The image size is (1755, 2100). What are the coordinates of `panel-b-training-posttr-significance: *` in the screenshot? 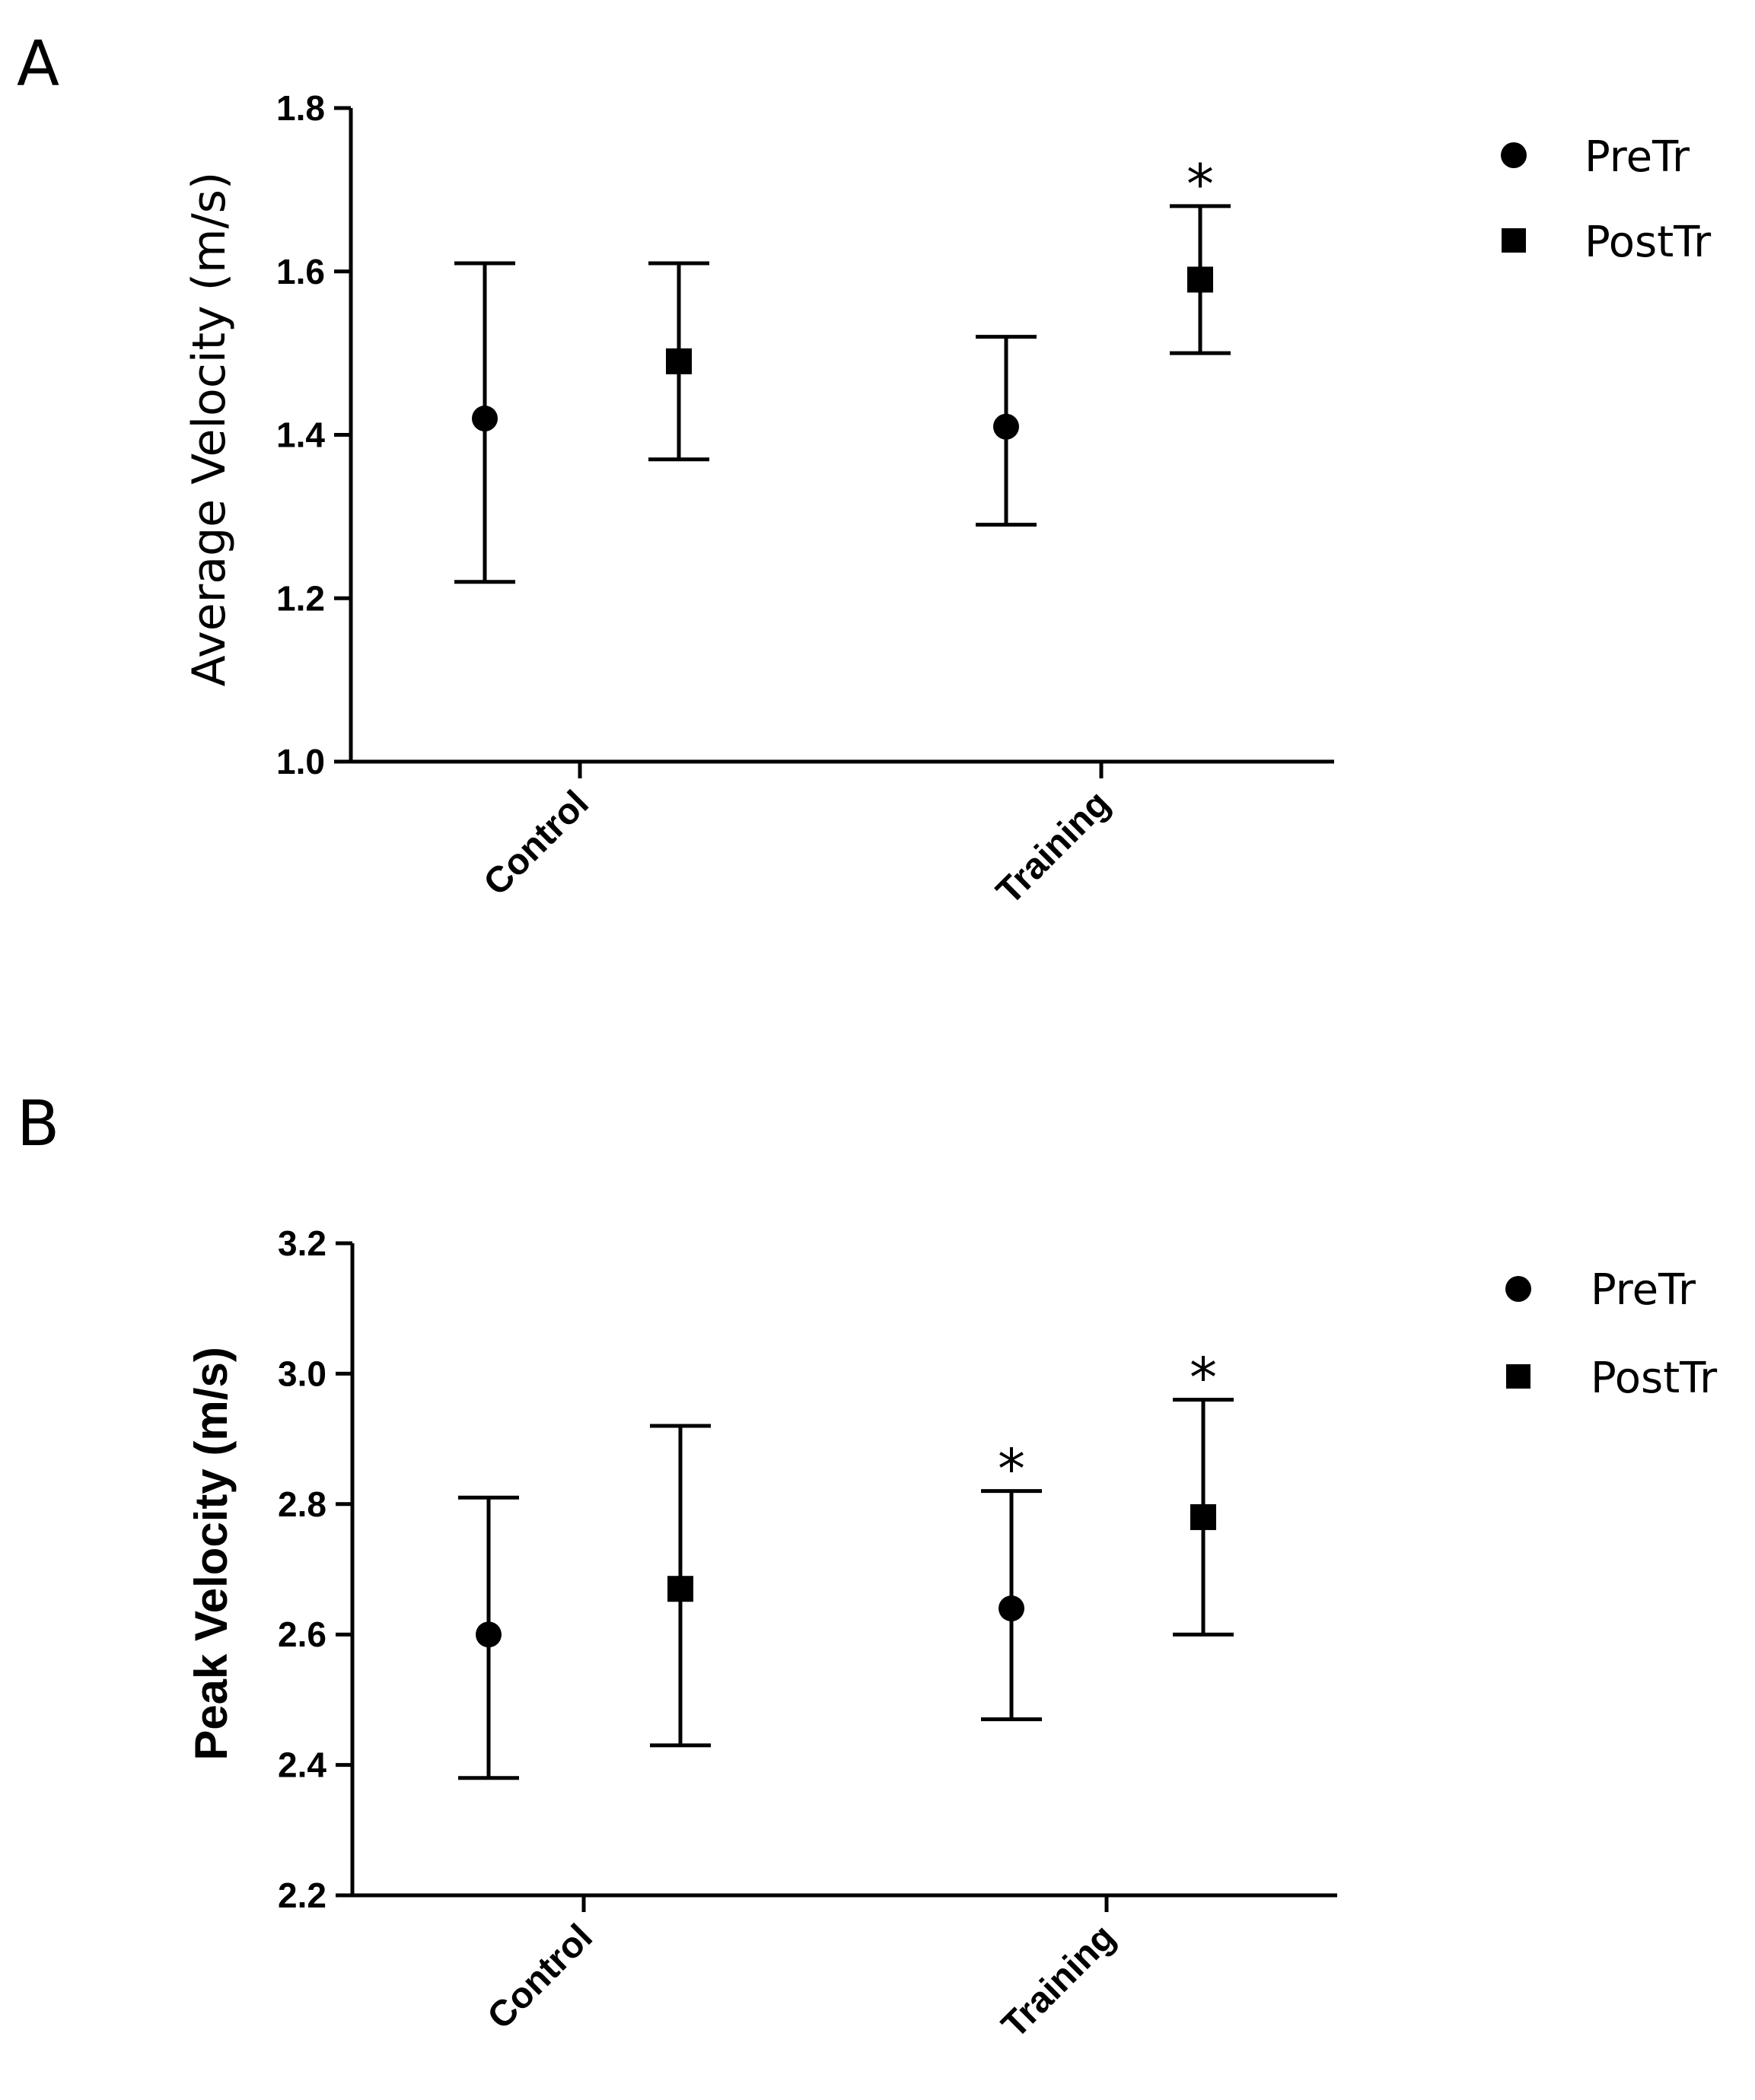 It's located at (1203, 1378).